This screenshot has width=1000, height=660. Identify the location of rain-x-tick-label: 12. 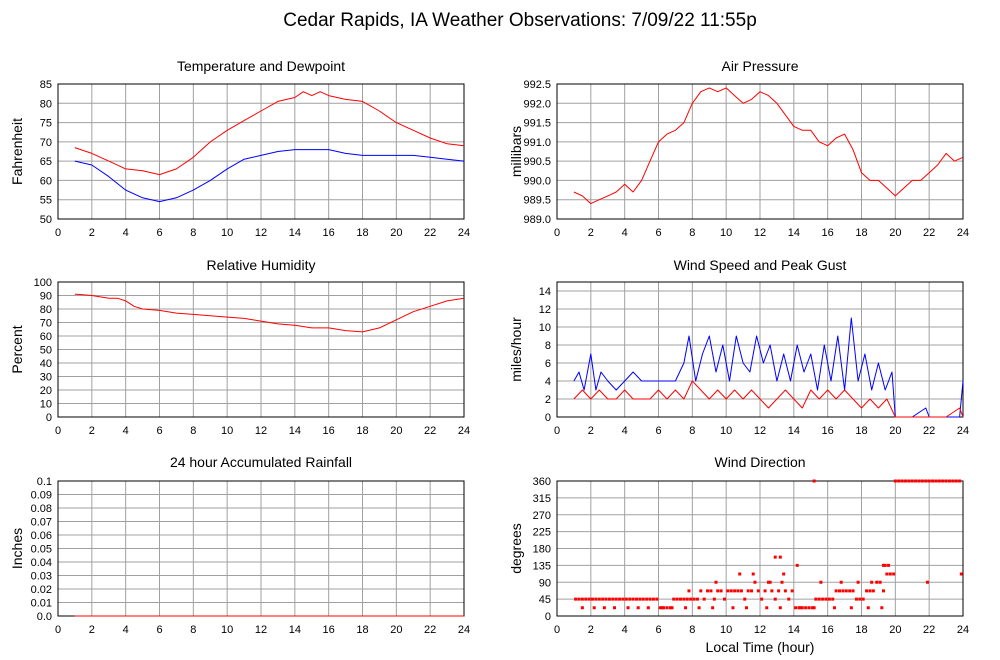
(261, 630).